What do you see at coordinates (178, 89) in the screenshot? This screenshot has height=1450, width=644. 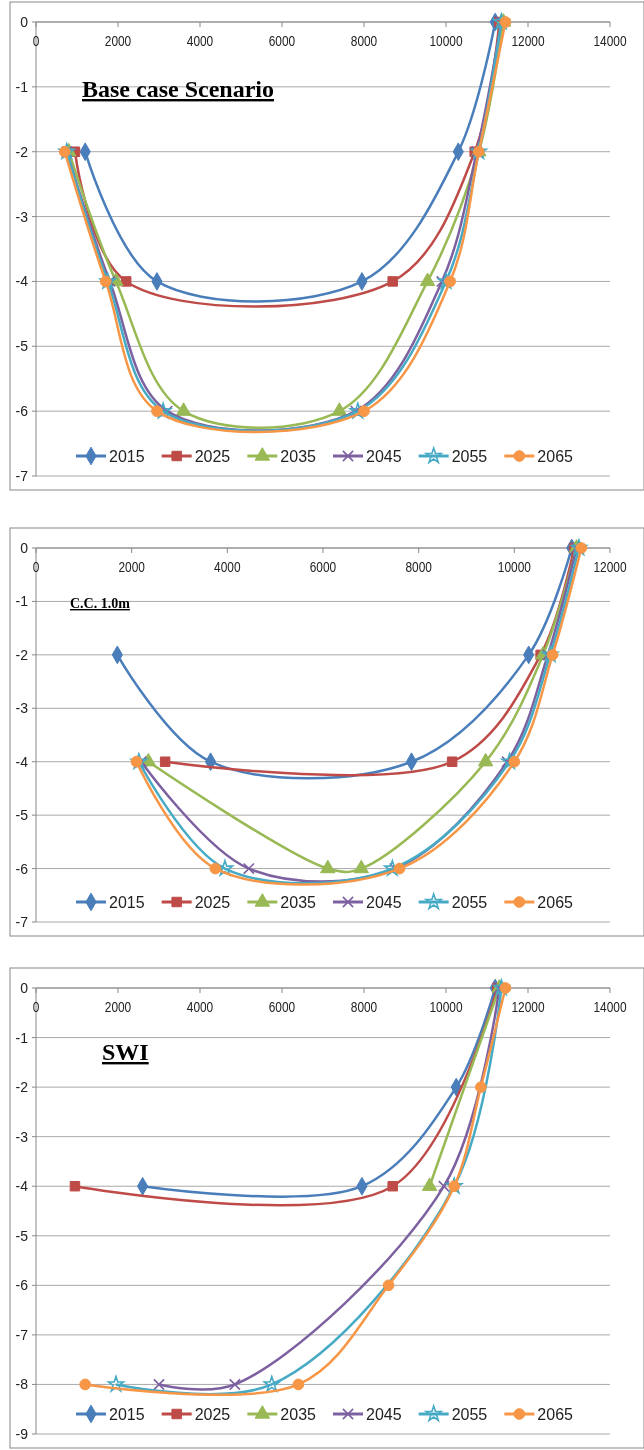 I see `text: Base case Scenario` at bounding box center [178, 89].